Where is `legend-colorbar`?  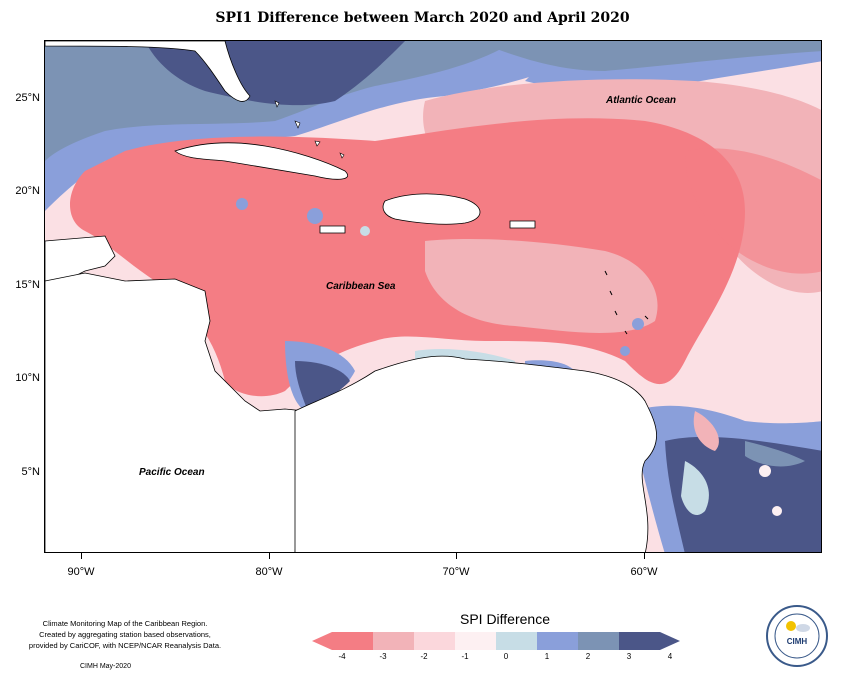
legend-colorbar is located at coordinates (496, 641).